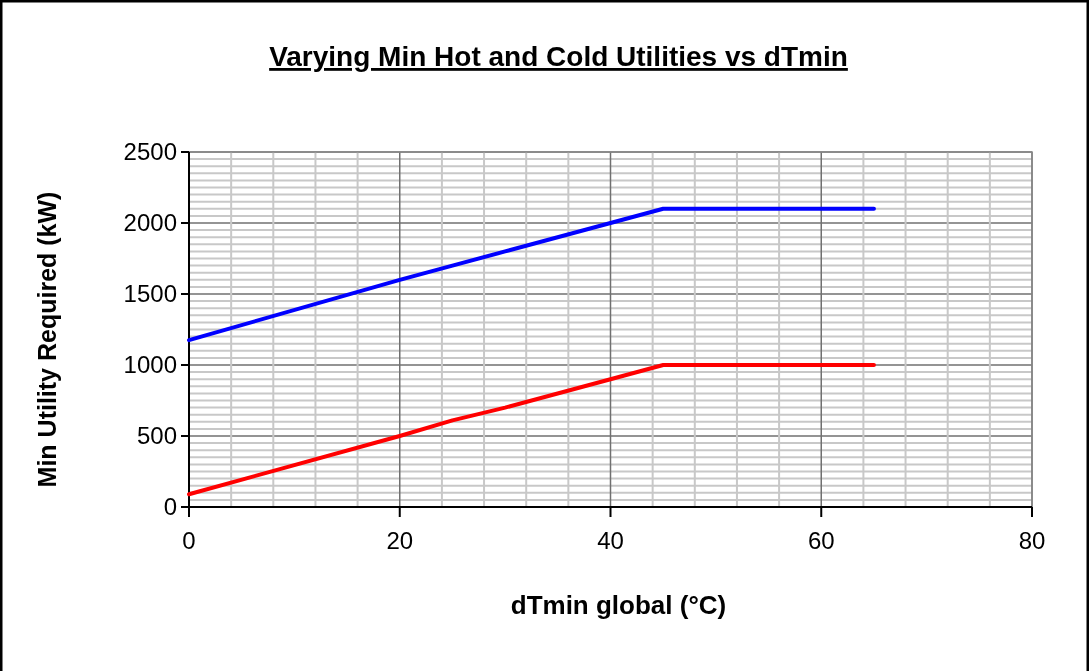  I want to click on y-tick-label: 1500, so click(150, 294).